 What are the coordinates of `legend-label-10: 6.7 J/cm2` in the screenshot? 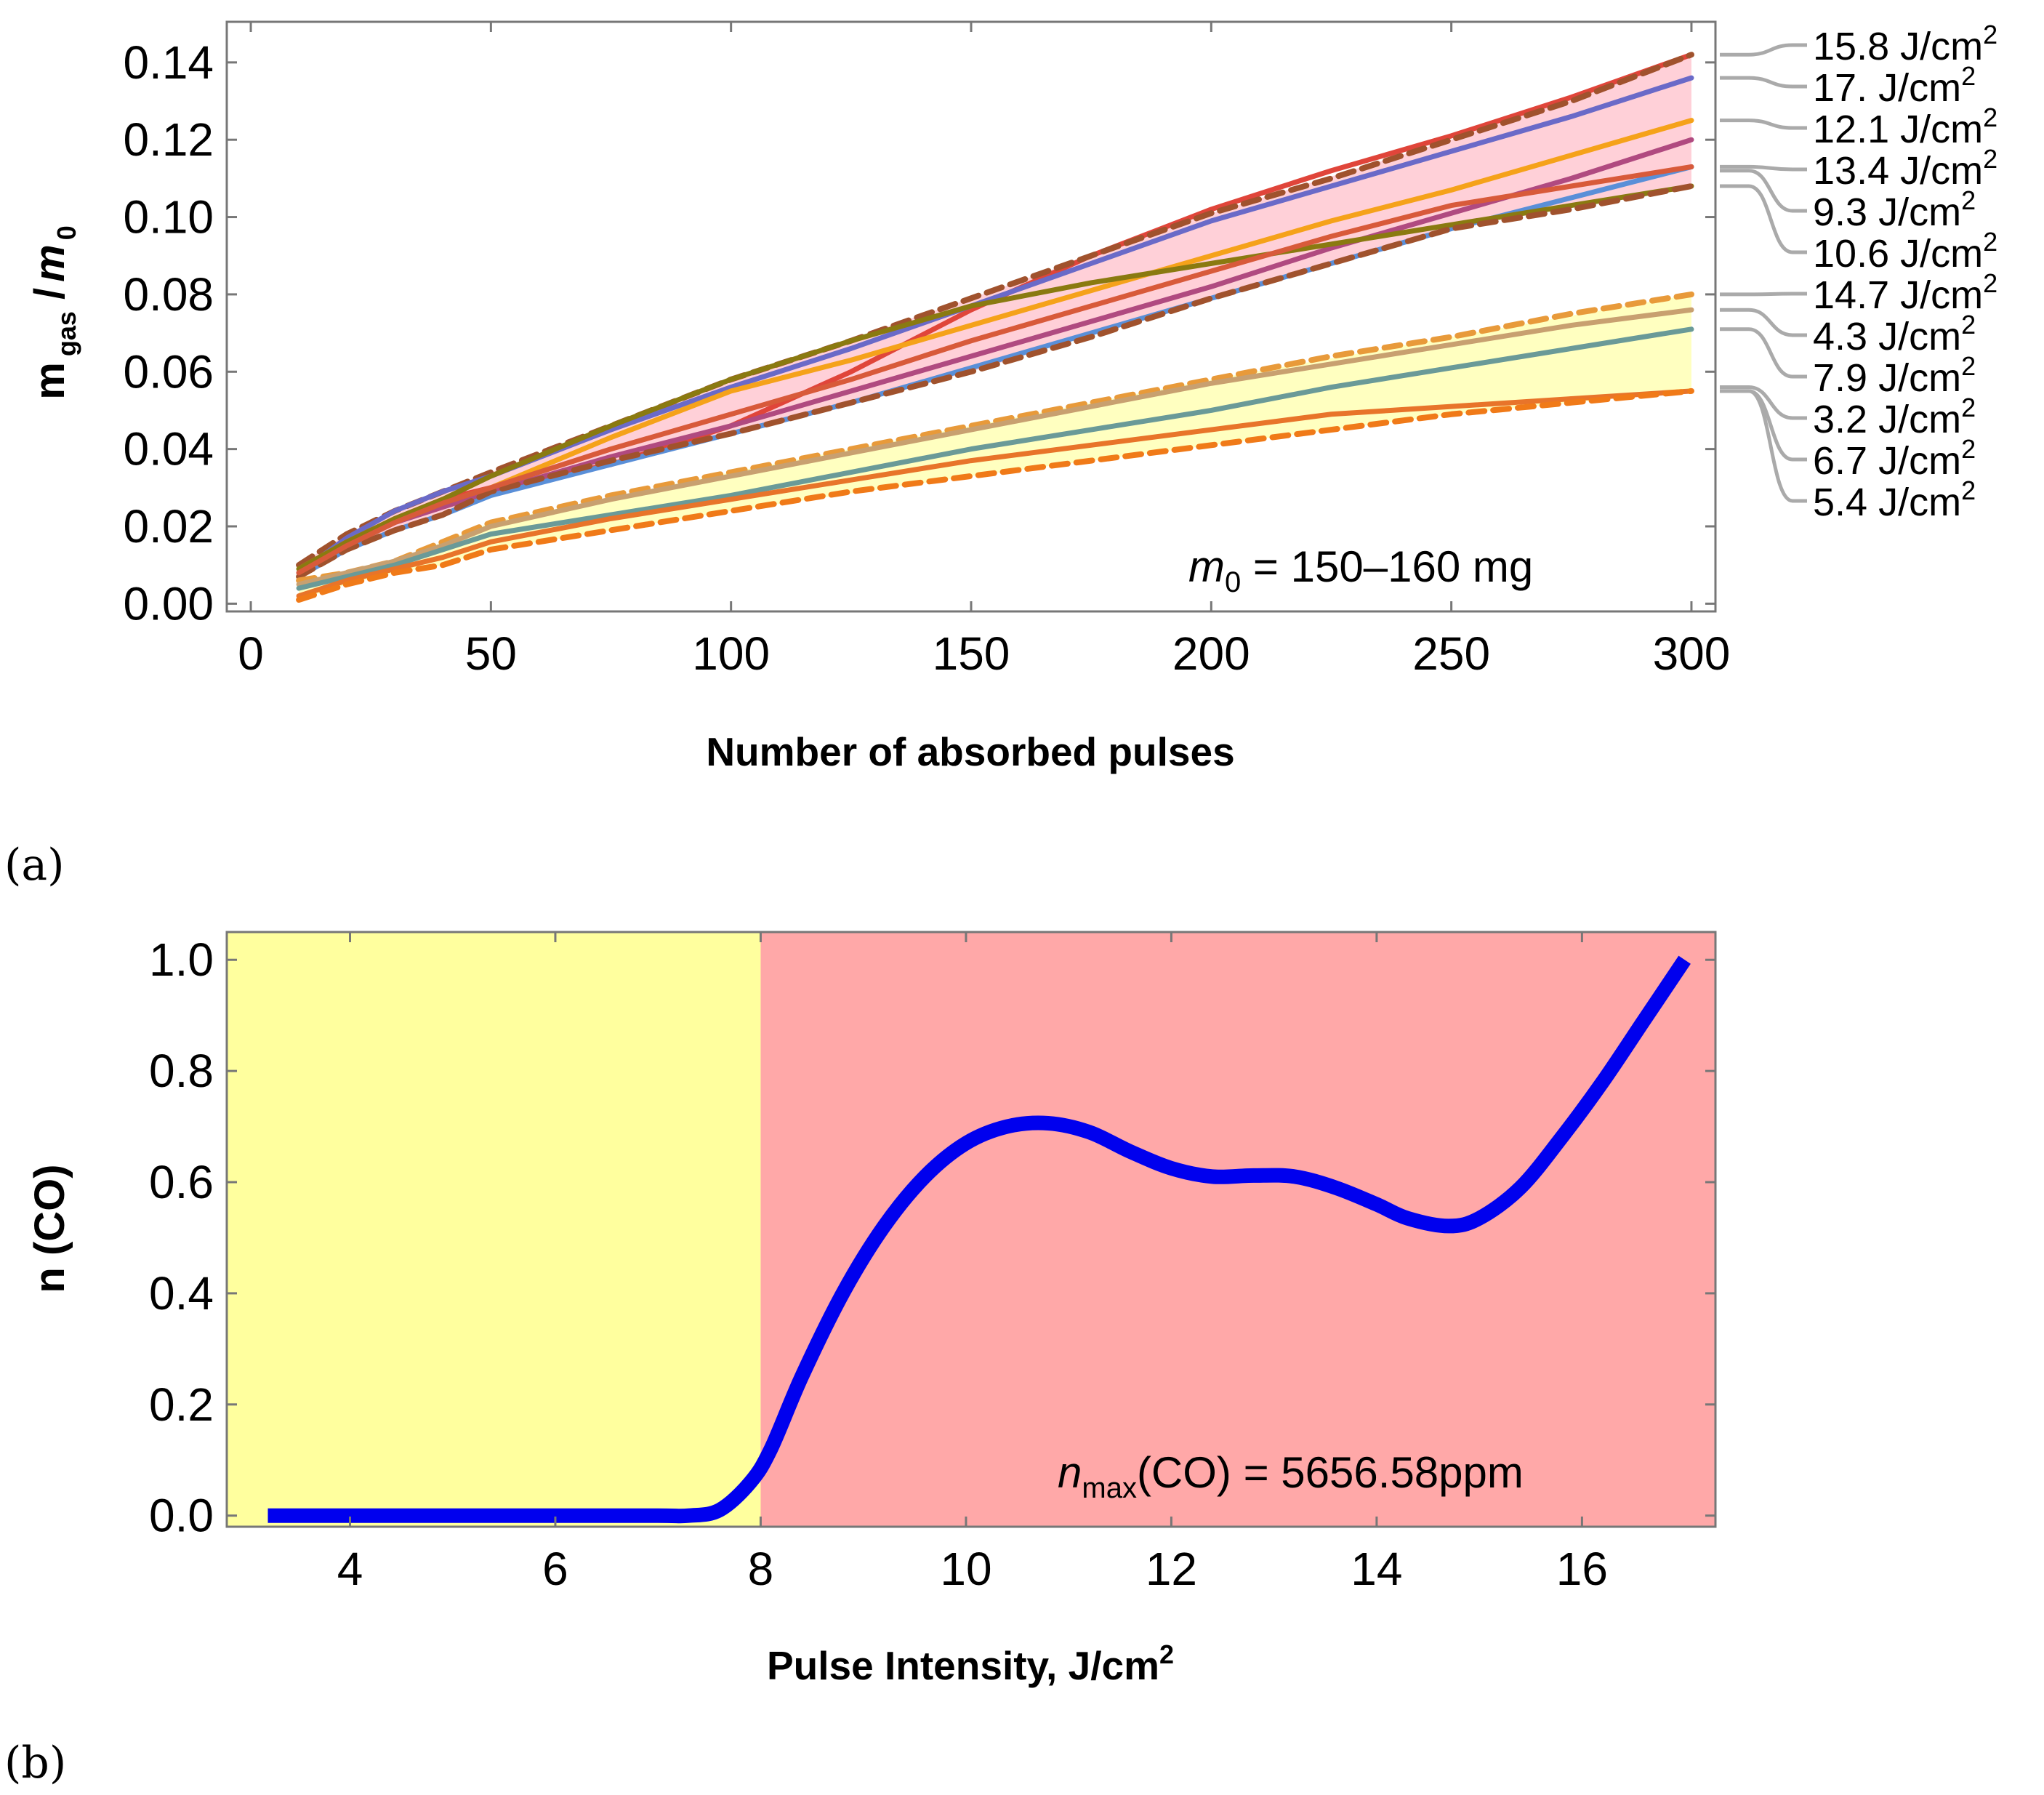 It's located at (1894, 458).